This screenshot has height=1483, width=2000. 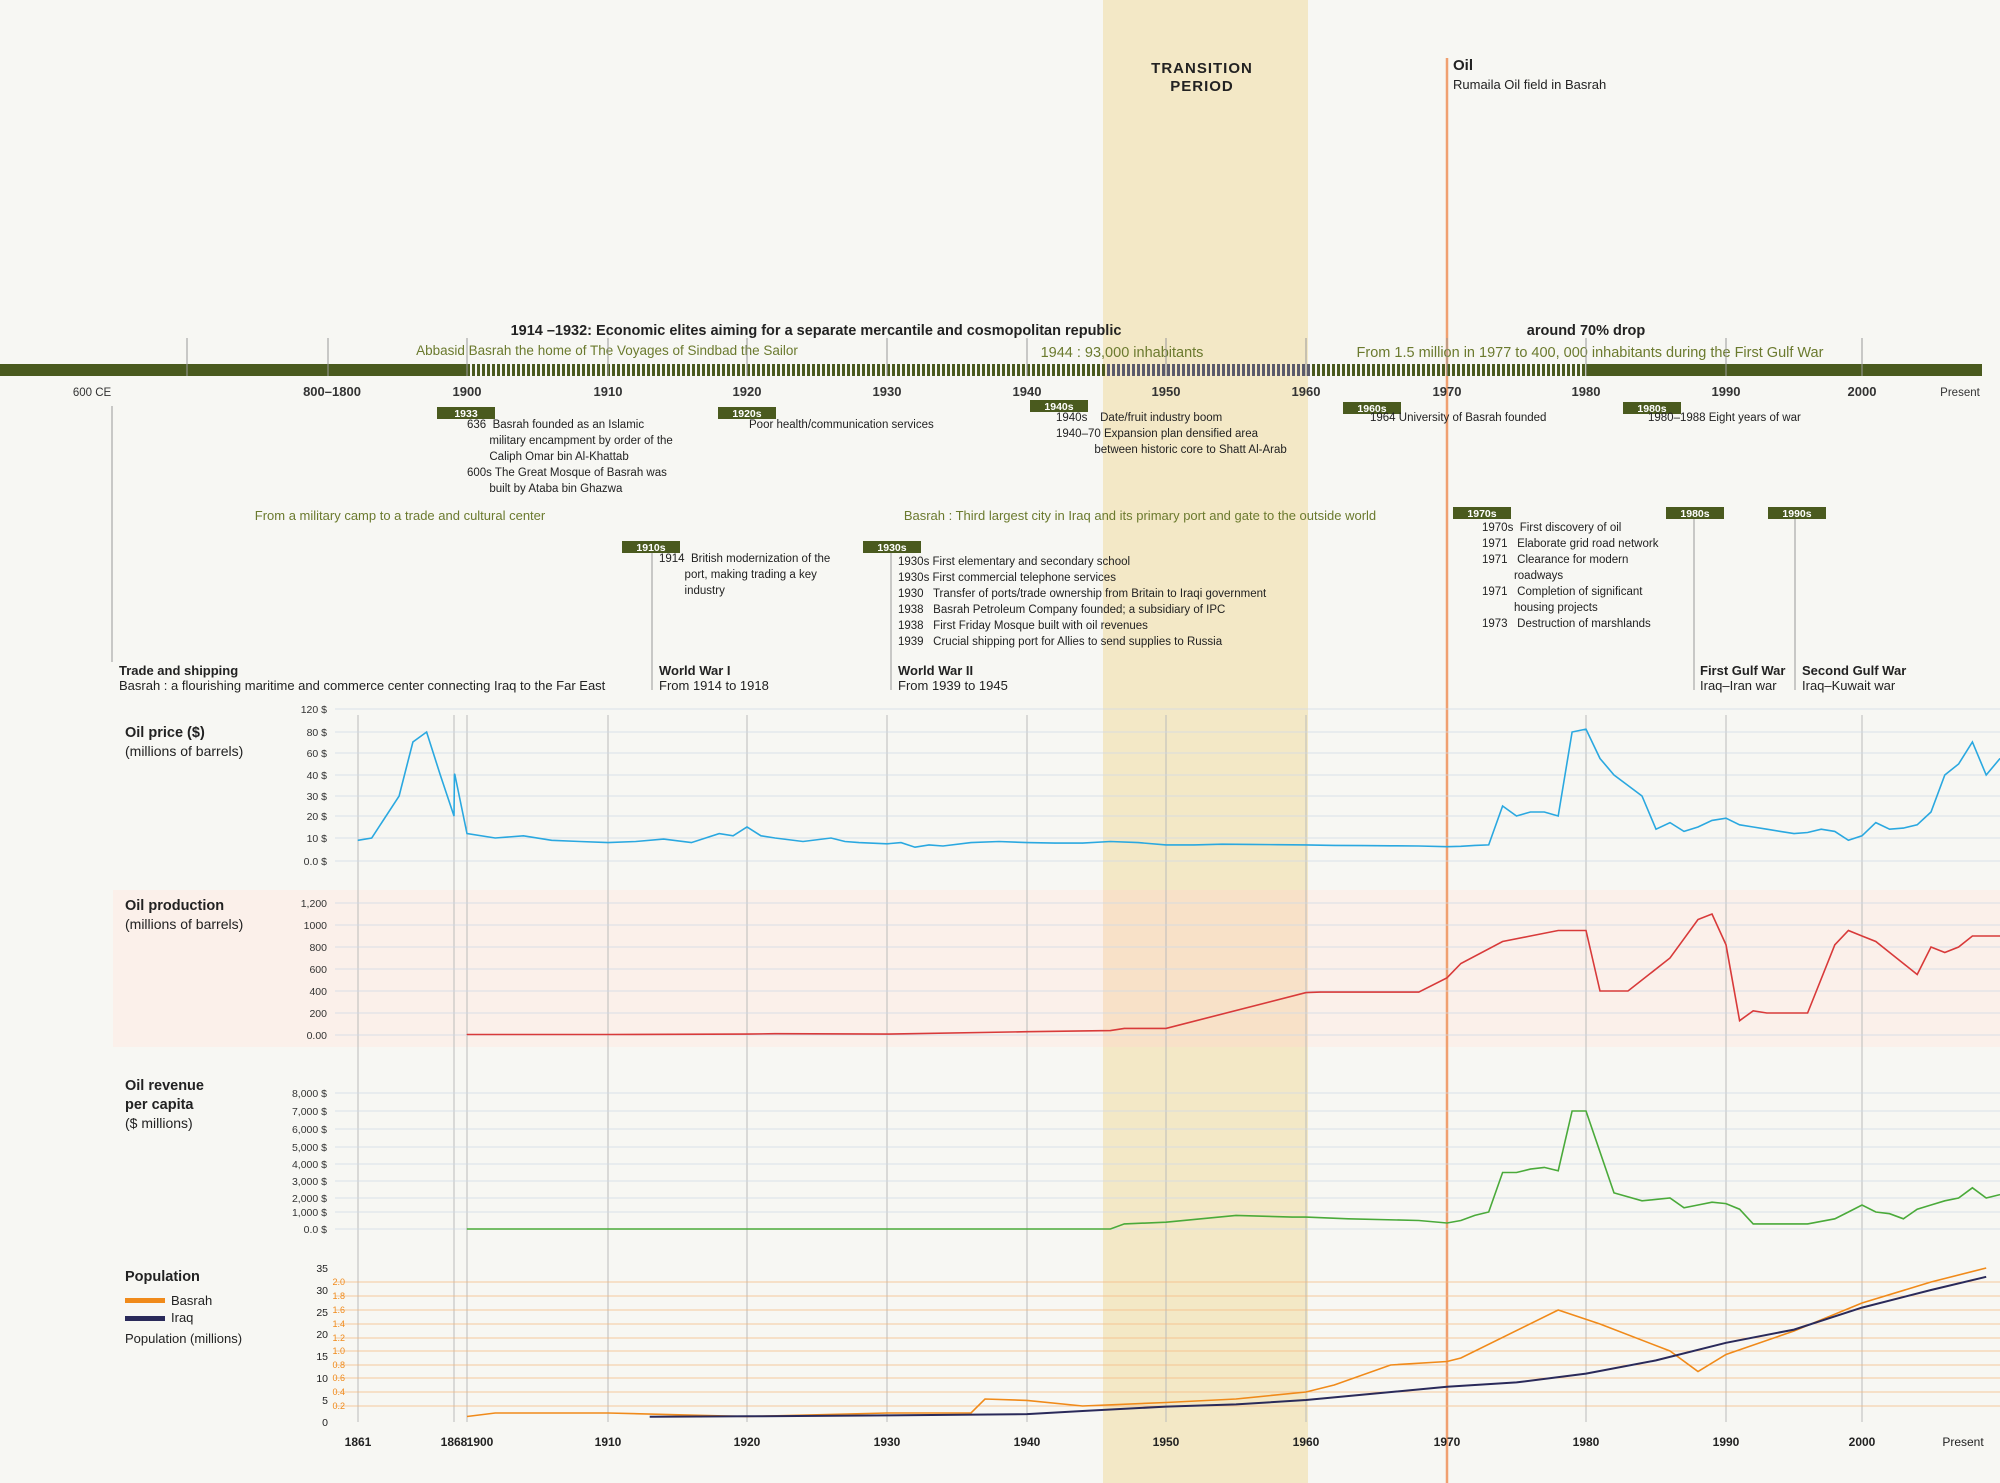 I want to click on price-ytick-0: 0.0 $, so click(x=316, y=862).